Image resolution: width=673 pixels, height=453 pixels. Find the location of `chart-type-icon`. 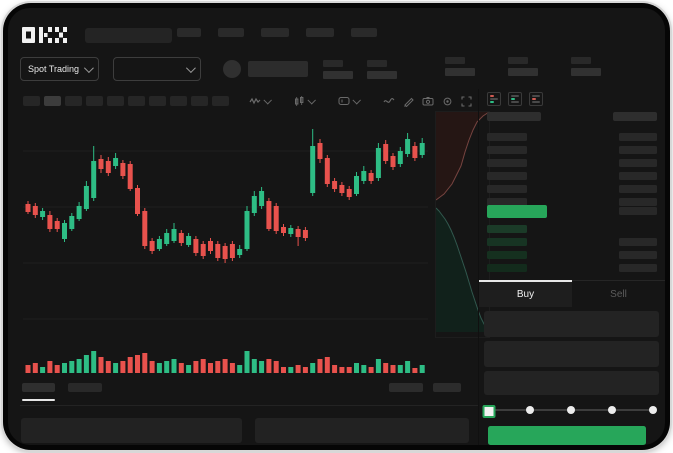

chart-type-icon is located at coordinates (305, 101).